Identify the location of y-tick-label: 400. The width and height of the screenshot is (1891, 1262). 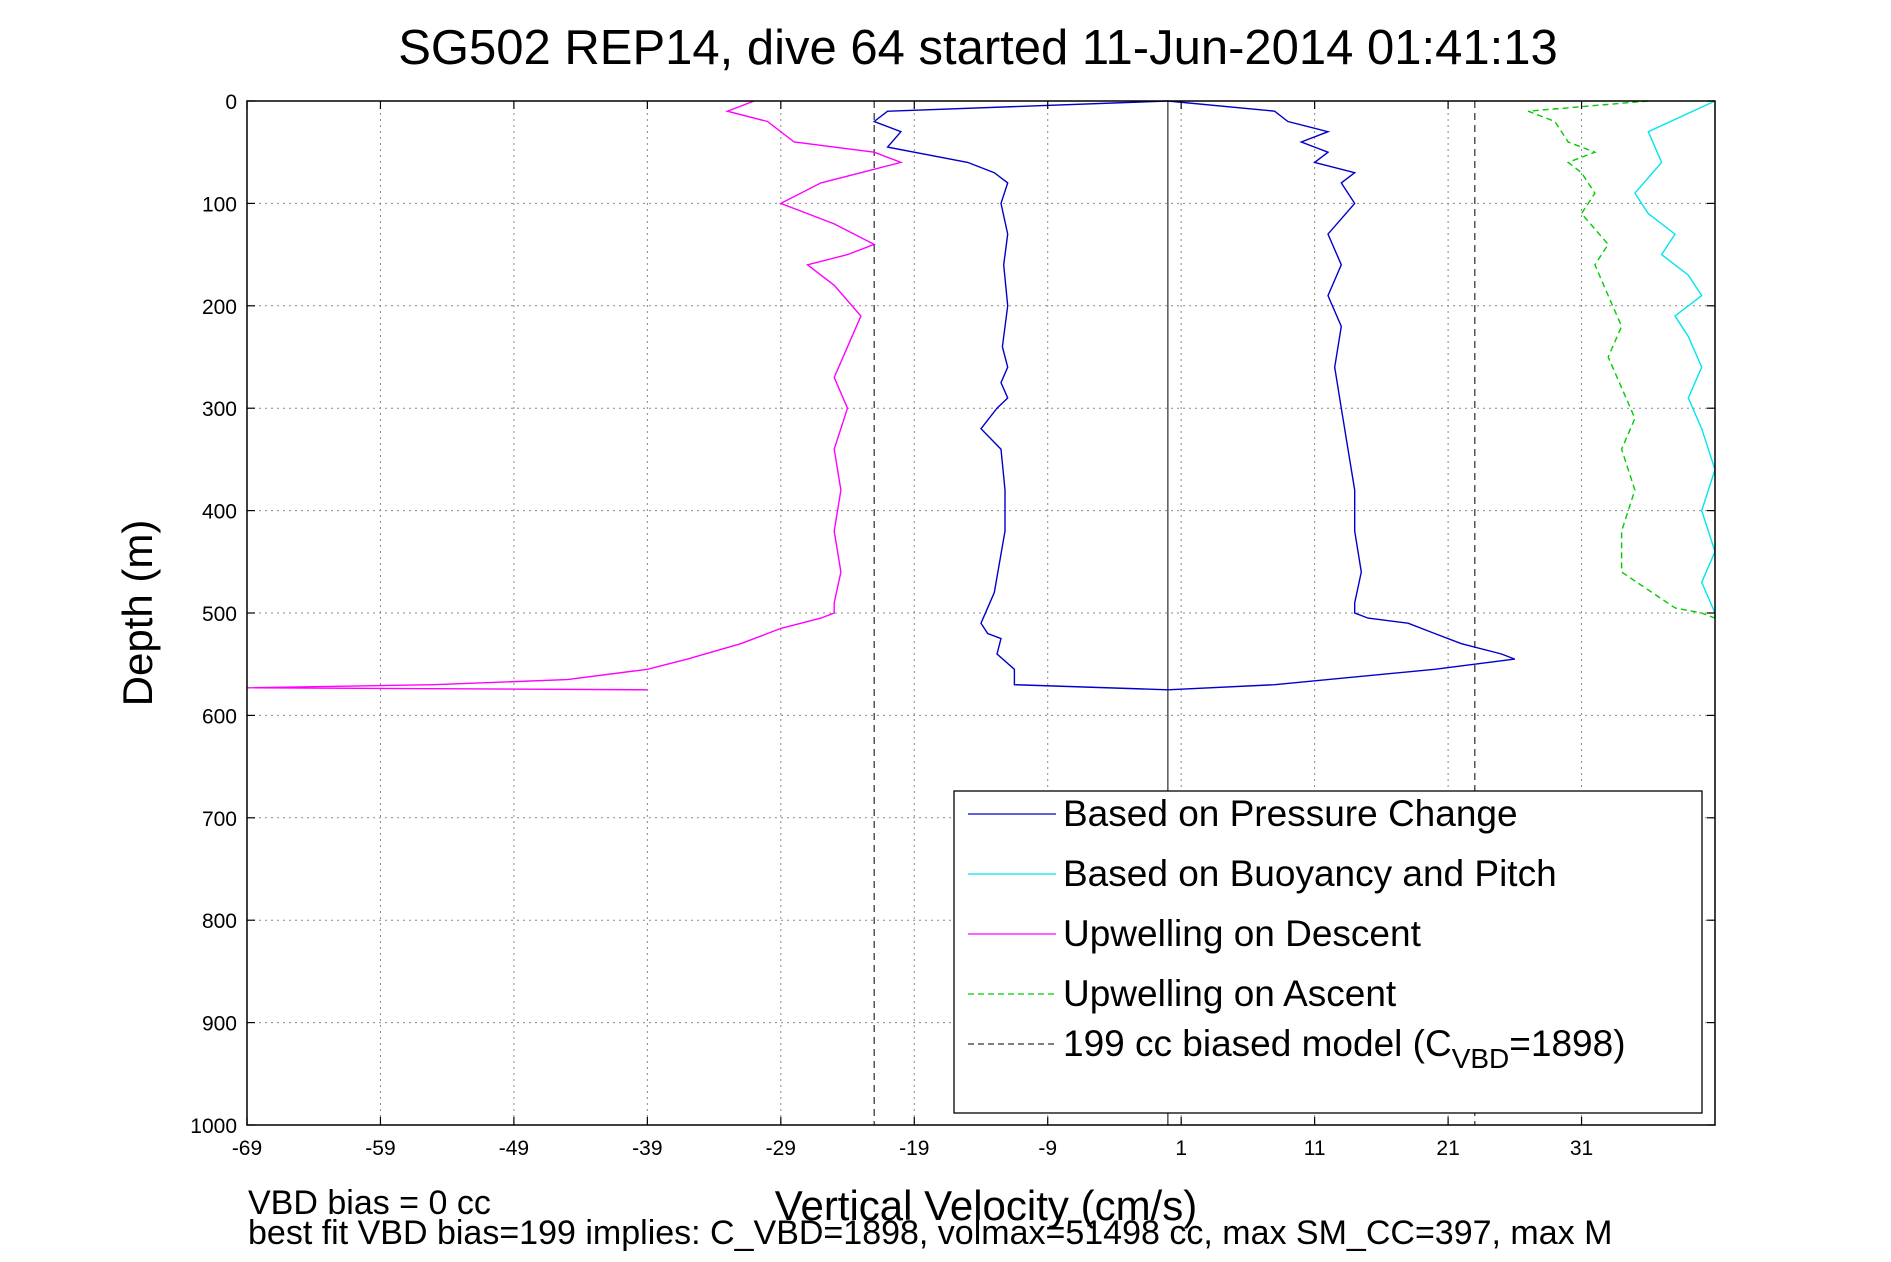
(219, 512).